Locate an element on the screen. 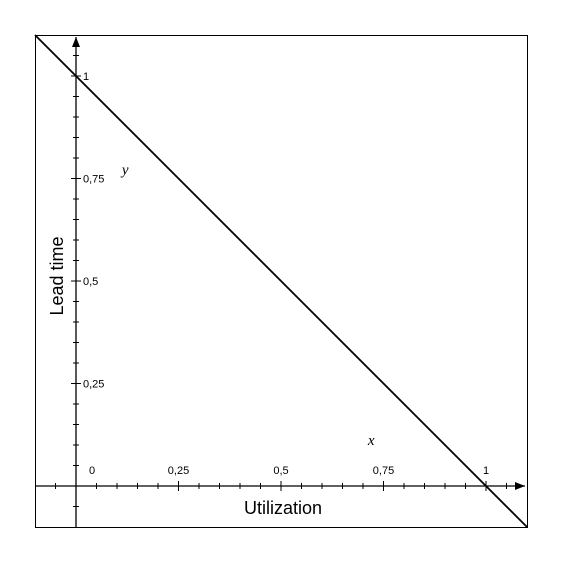  x-tick-label: 0 is located at coordinates (92, 471).